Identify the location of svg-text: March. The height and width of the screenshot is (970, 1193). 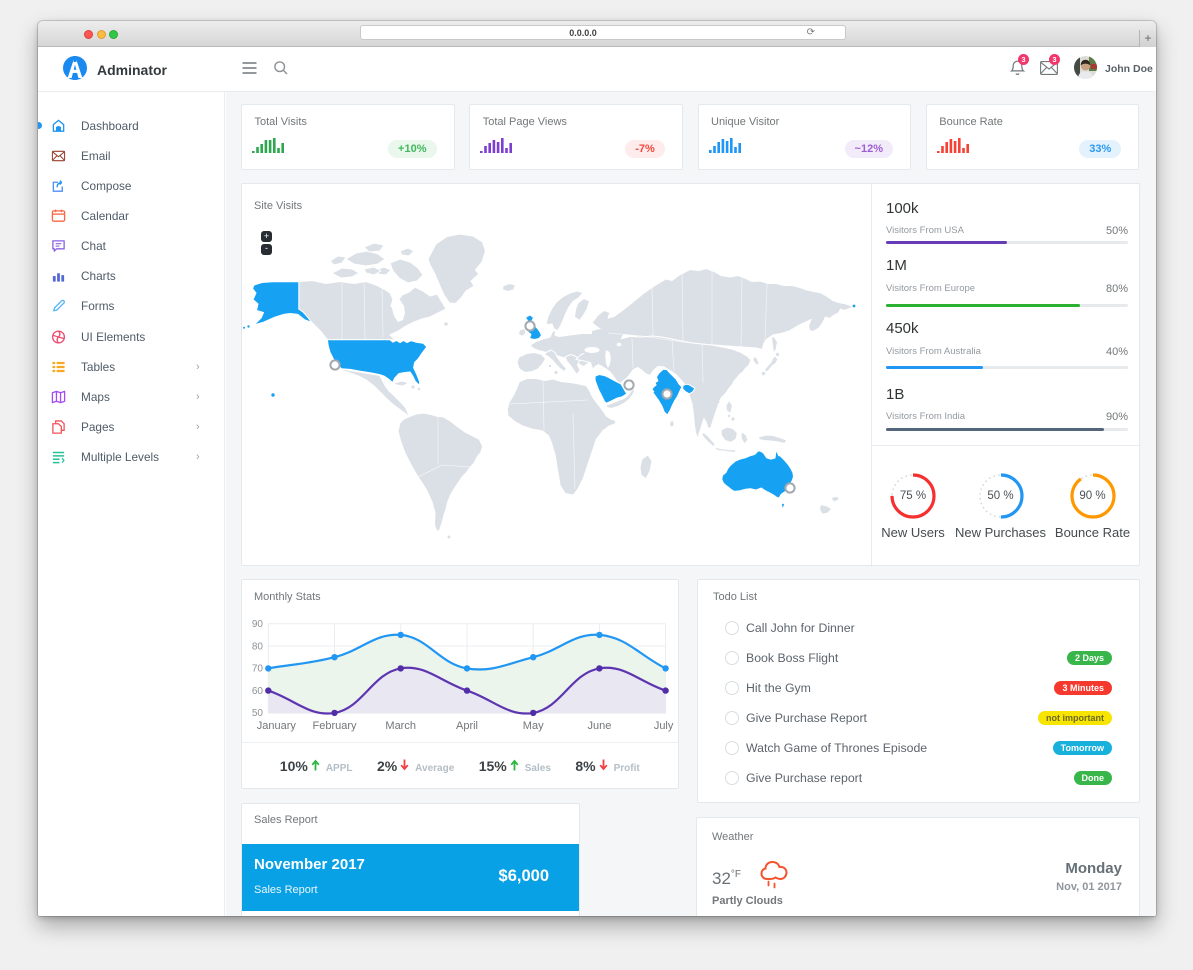
(400, 726).